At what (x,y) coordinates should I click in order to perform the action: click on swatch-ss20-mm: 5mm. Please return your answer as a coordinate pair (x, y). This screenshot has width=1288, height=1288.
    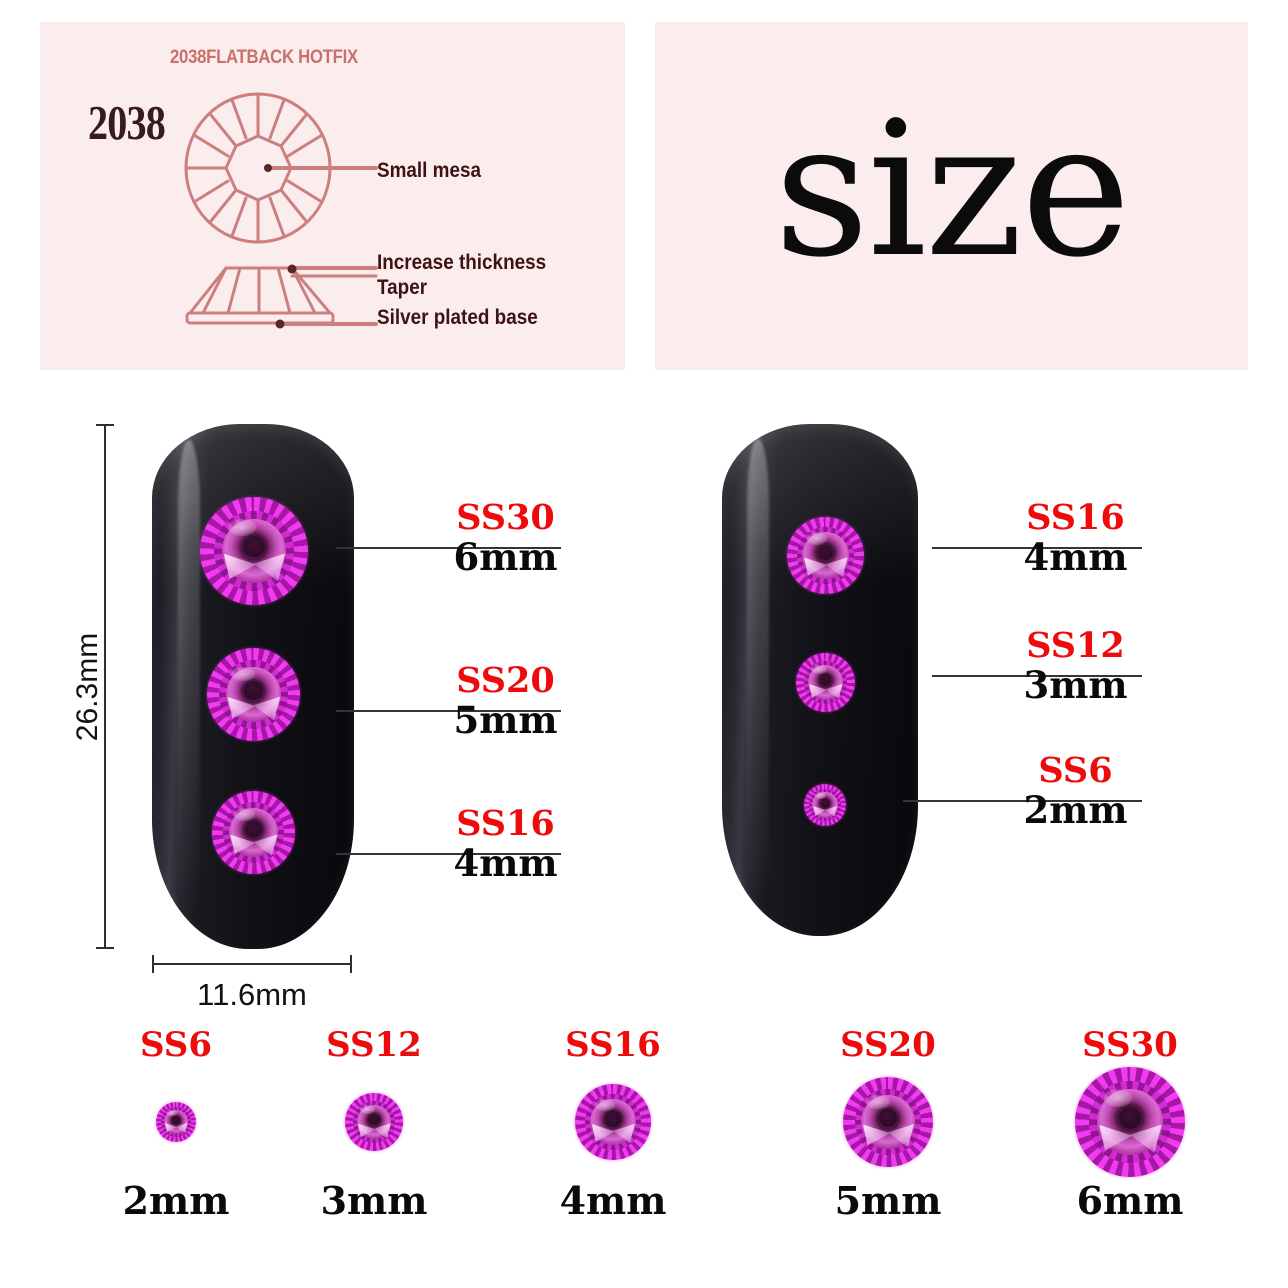
    Looking at the image, I should click on (888, 1200).